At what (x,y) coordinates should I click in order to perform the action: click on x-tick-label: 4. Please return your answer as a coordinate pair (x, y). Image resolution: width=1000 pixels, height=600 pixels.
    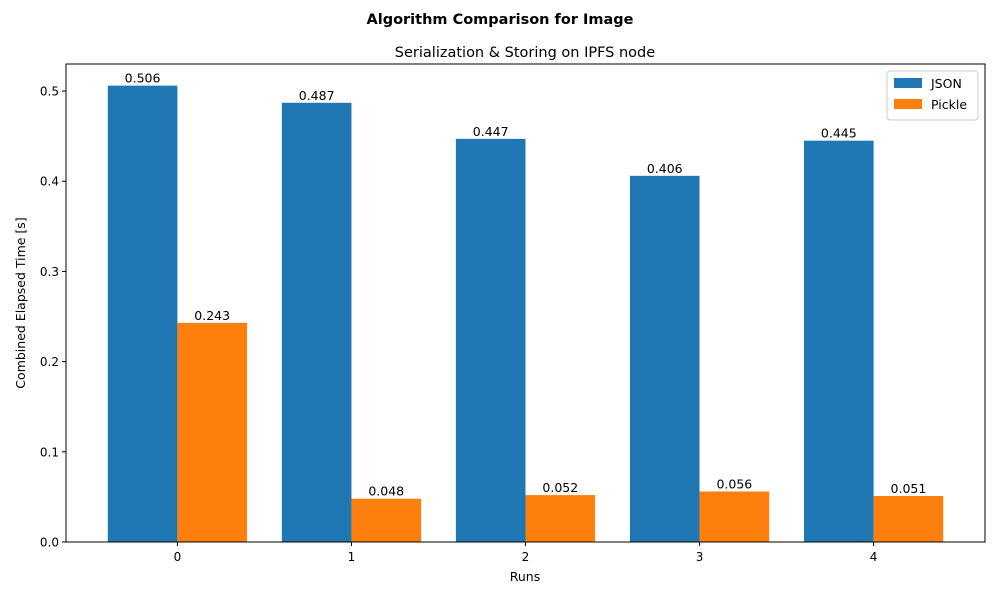
    Looking at the image, I should click on (874, 557).